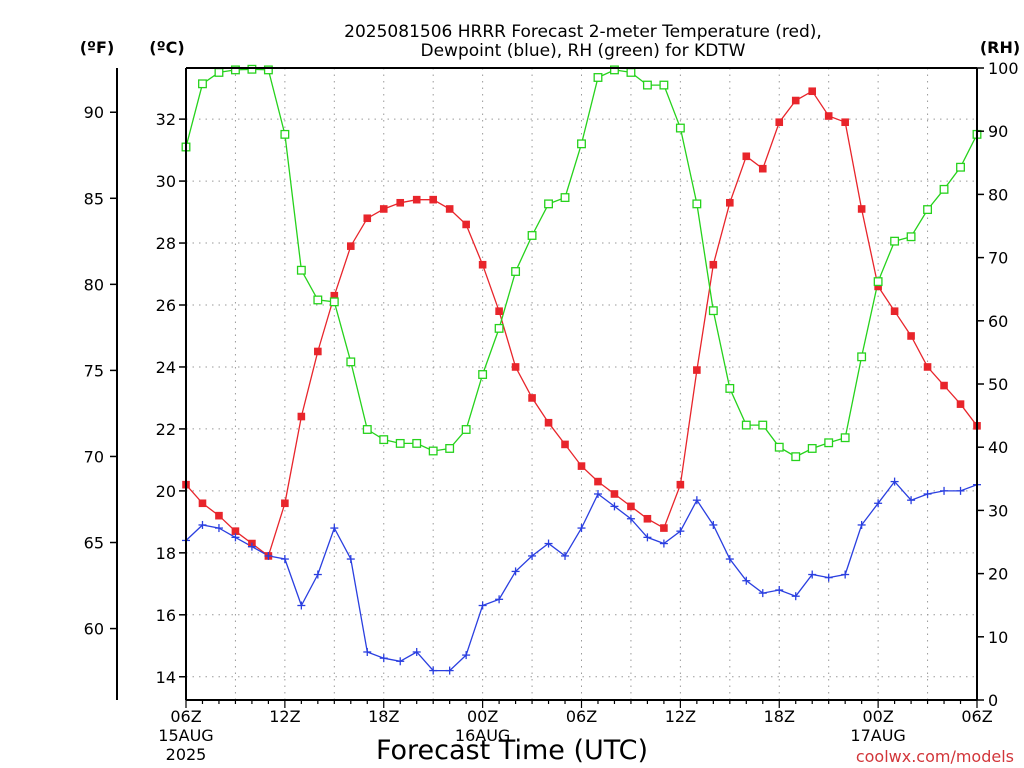  Describe the element at coordinates (998, 194) in the screenshot. I see `rh-tick-label: 80` at that location.